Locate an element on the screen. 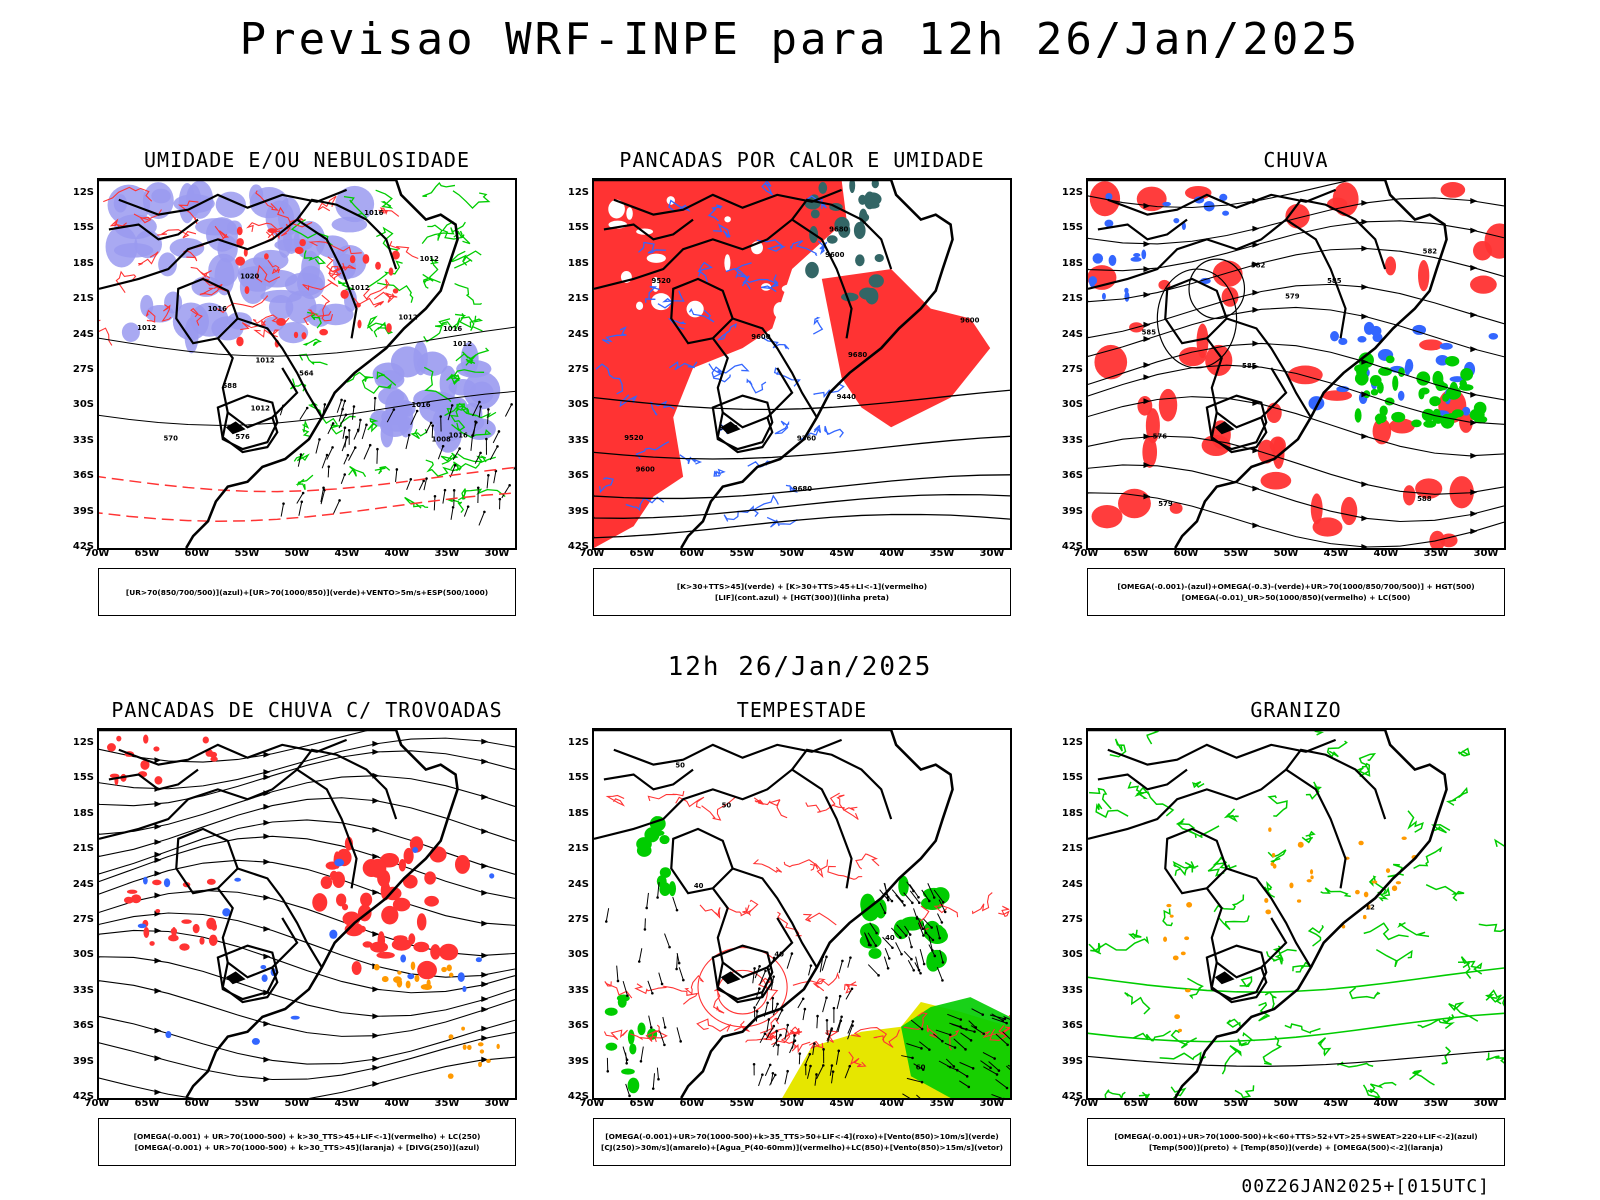 The height and width of the screenshot is (1200, 1600). contour-label: 50 is located at coordinates (727, 806).